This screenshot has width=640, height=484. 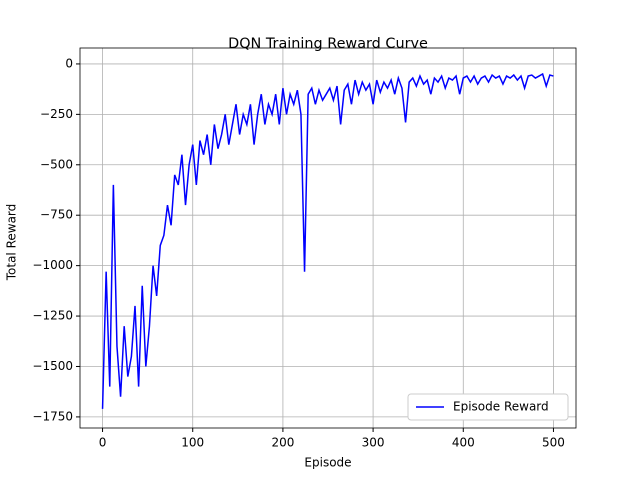 I want to click on legend-box, so click(x=488, y=407).